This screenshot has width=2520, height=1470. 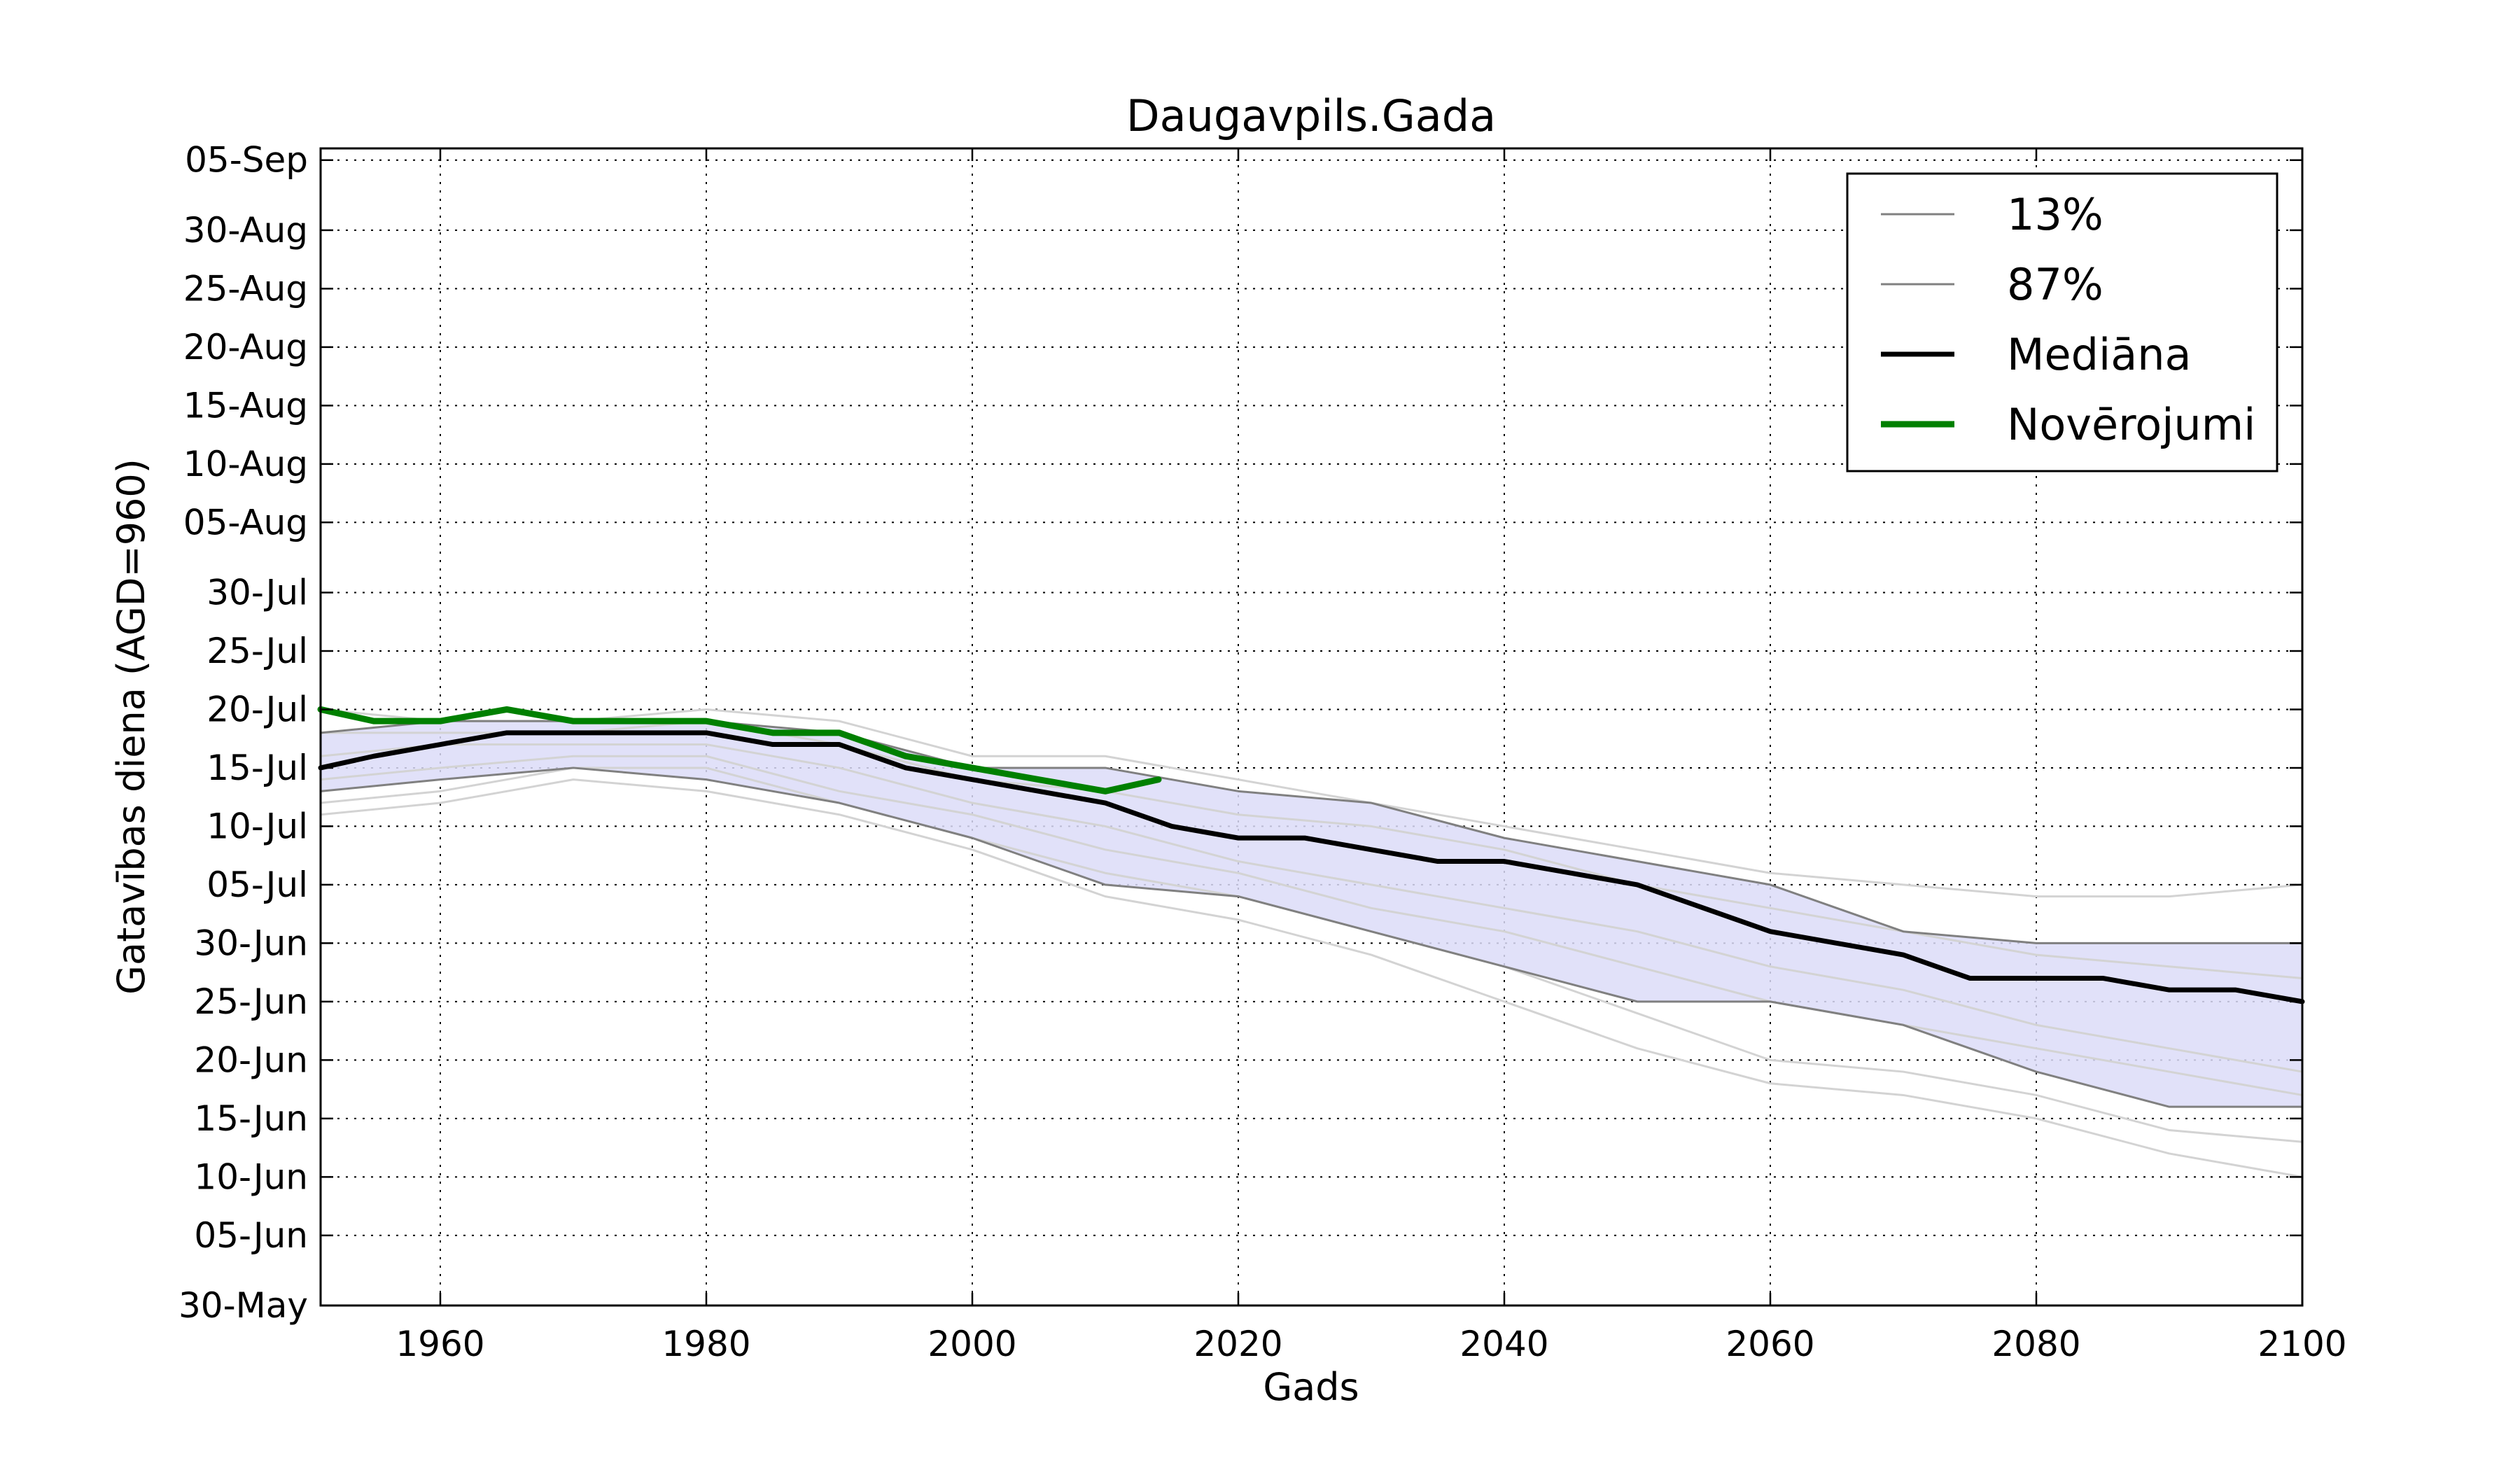 I want to click on y-tick-label: 20-Jun, so click(x=251, y=1060).